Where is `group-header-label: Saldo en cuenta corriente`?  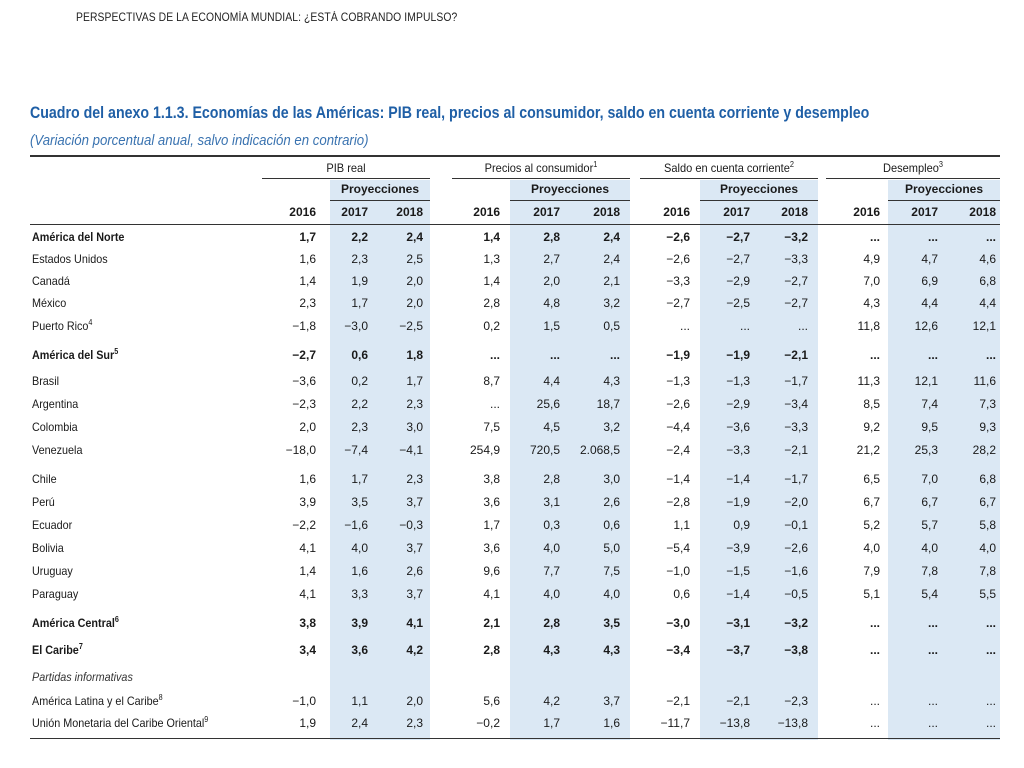
group-header-label: Saldo en cuenta corriente is located at coordinates (727, 168).